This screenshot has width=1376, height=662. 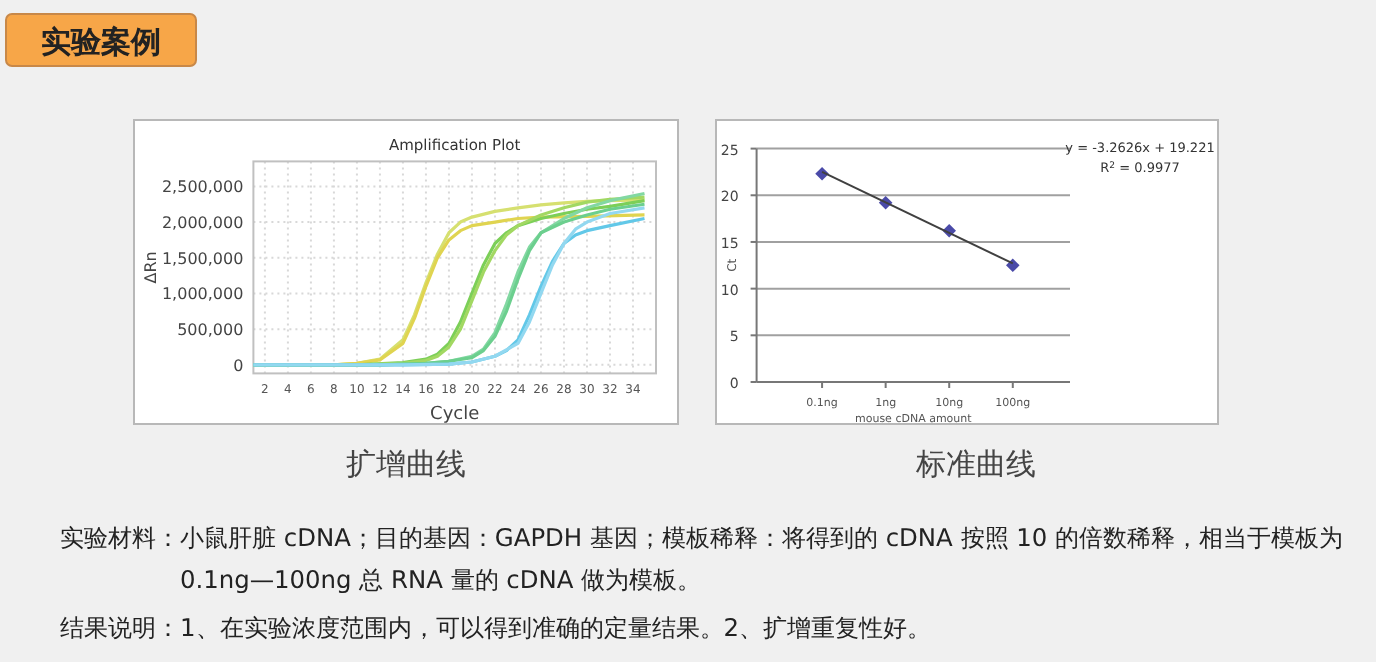 I want to click on x-axis-title: Cycle, so click(x=455, y=415).